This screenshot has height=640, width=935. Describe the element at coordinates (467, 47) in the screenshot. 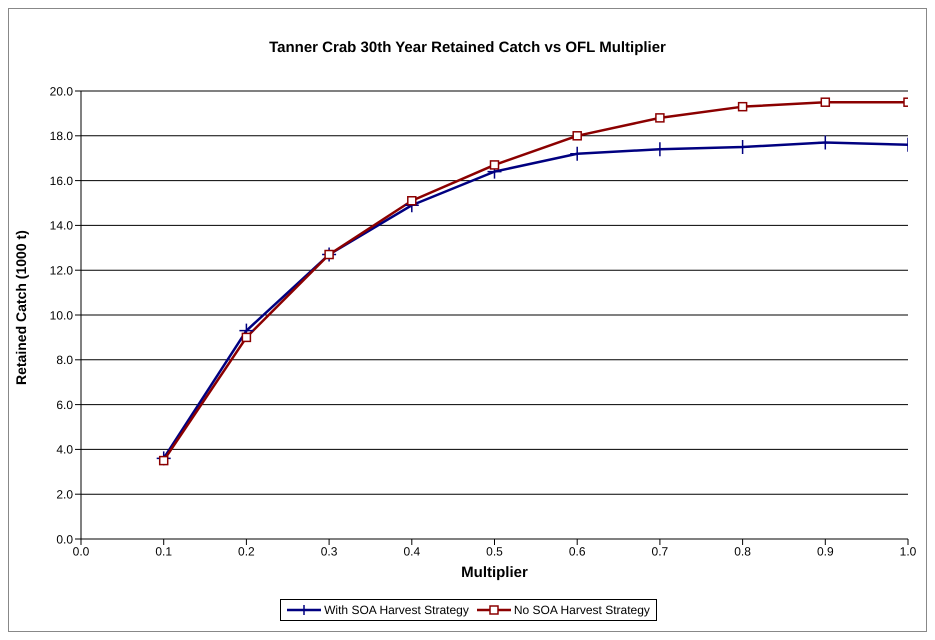

I see `chart-title: Tanner Crab 30th Year Retained Catch vs OFL Multiplier` at that location.